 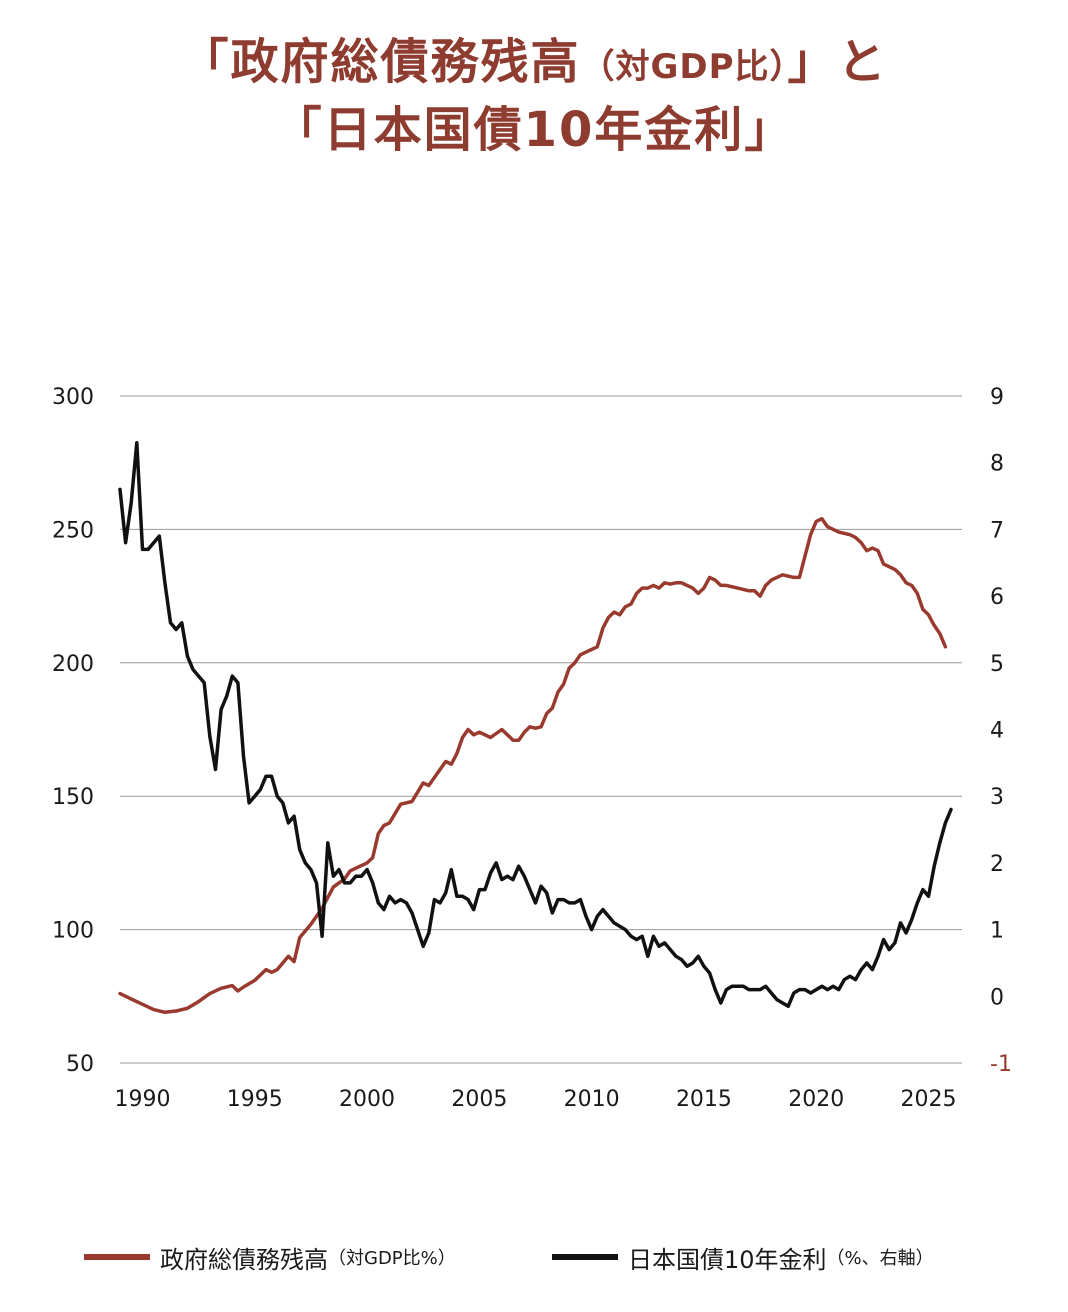 I want to click on x-tick-label: 2005, so click(x=479, y=1099).